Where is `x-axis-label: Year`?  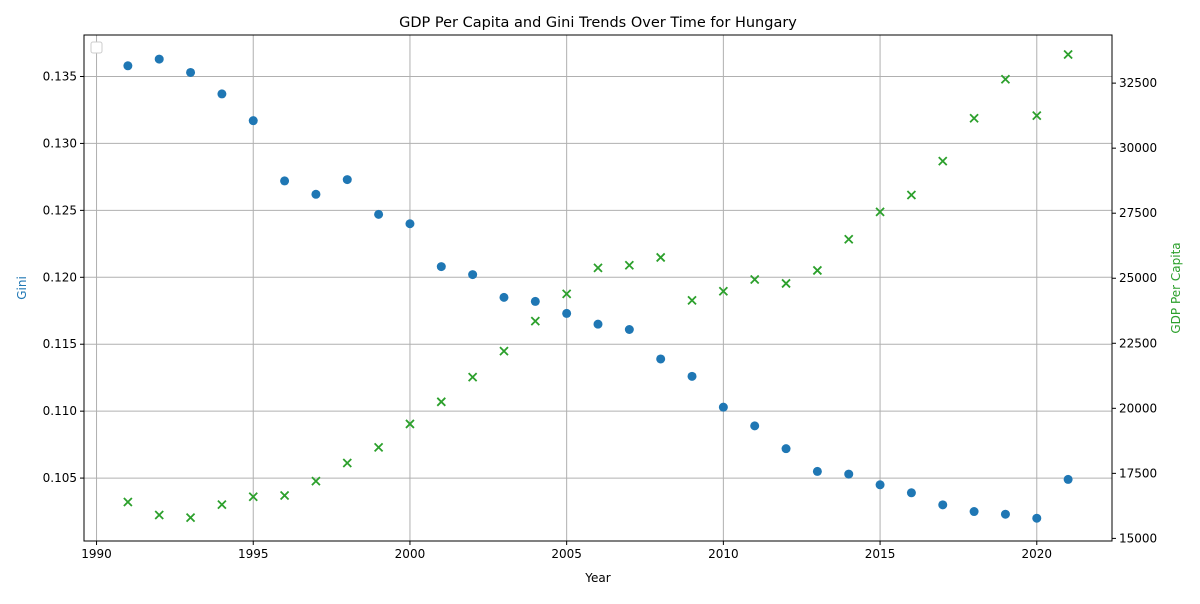 x-axis-label: Year is located at coordinates (597, 578).